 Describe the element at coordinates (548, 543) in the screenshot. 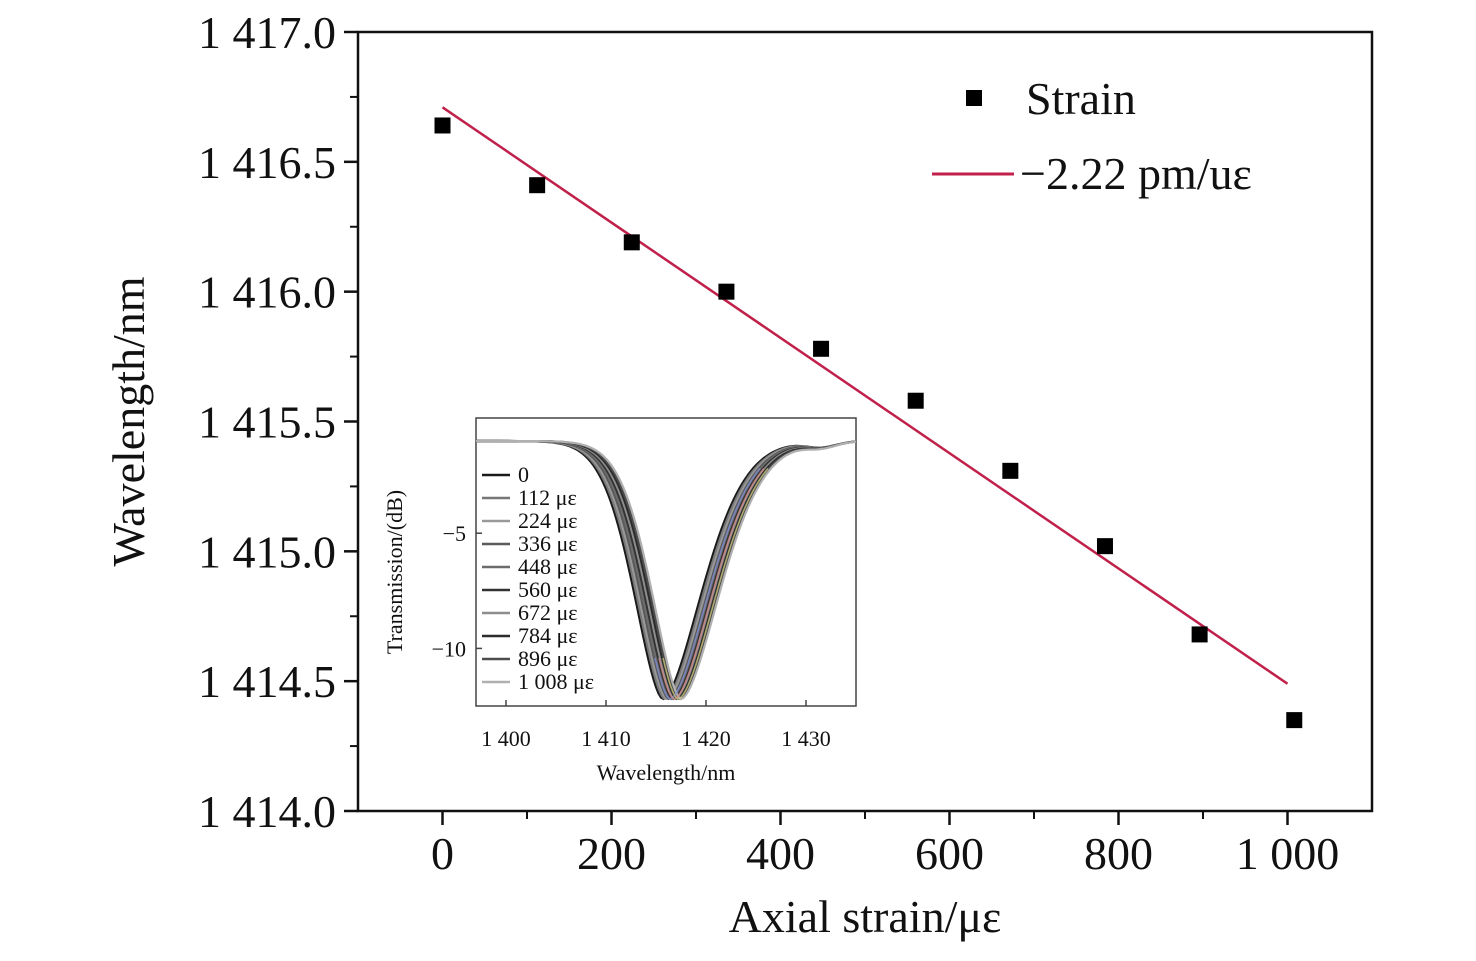

I see `inset-legend-label: 336 με` at that location.